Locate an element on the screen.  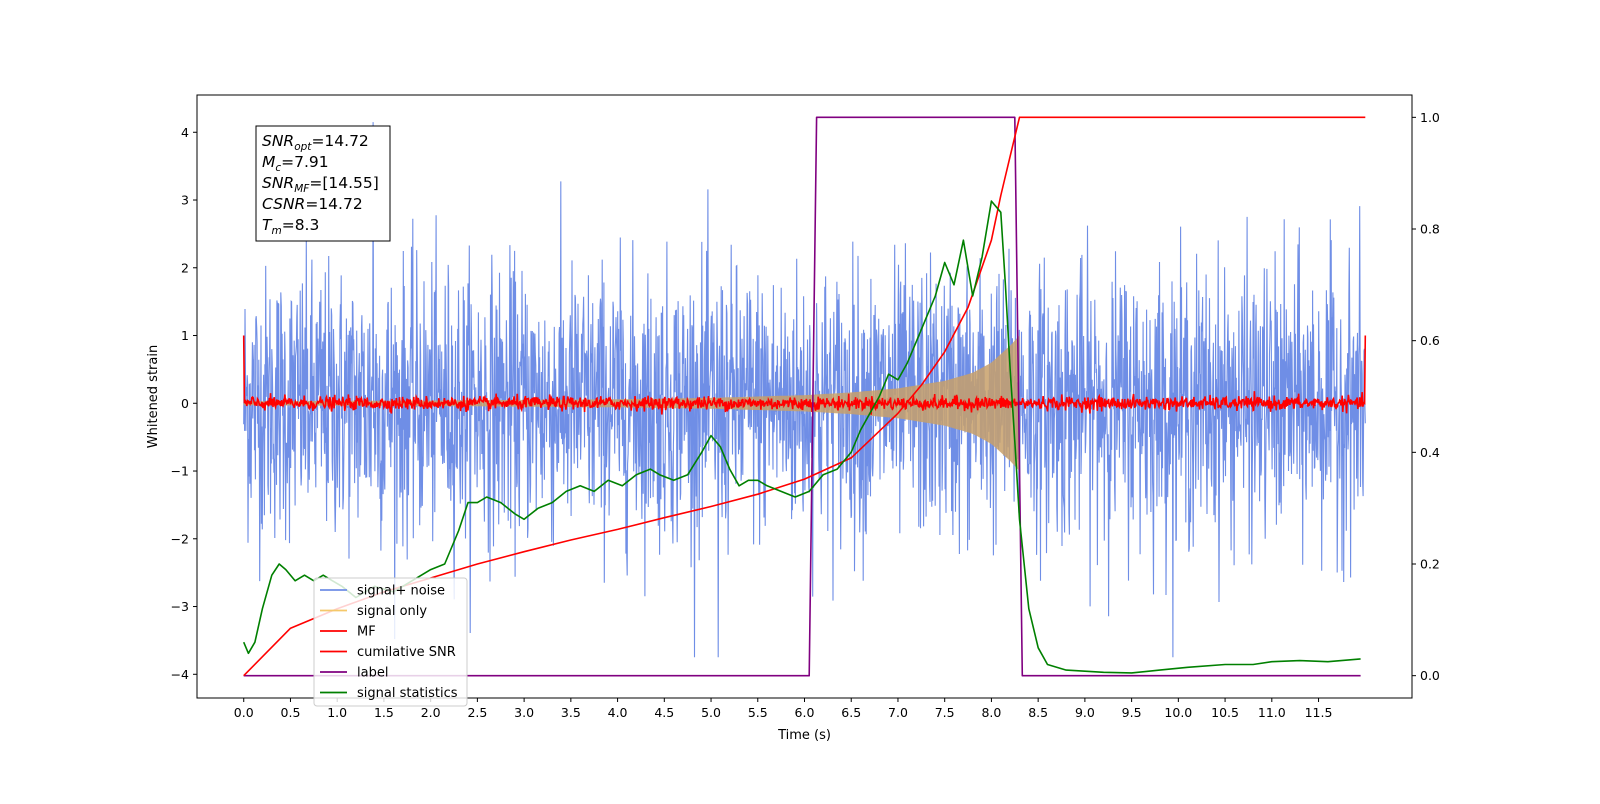
x-tick-label: 1.0 is located at coordinates (337, 712).